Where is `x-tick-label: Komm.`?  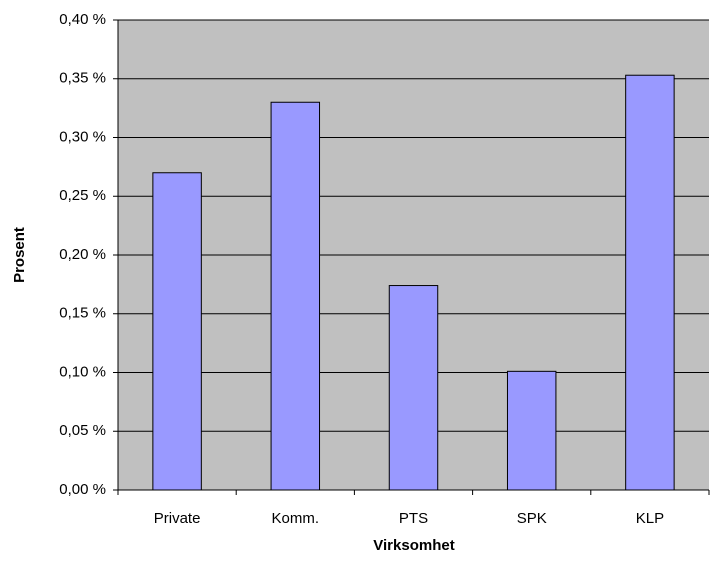
x-tick-label: Komm. is located at coordinates (296, 518).